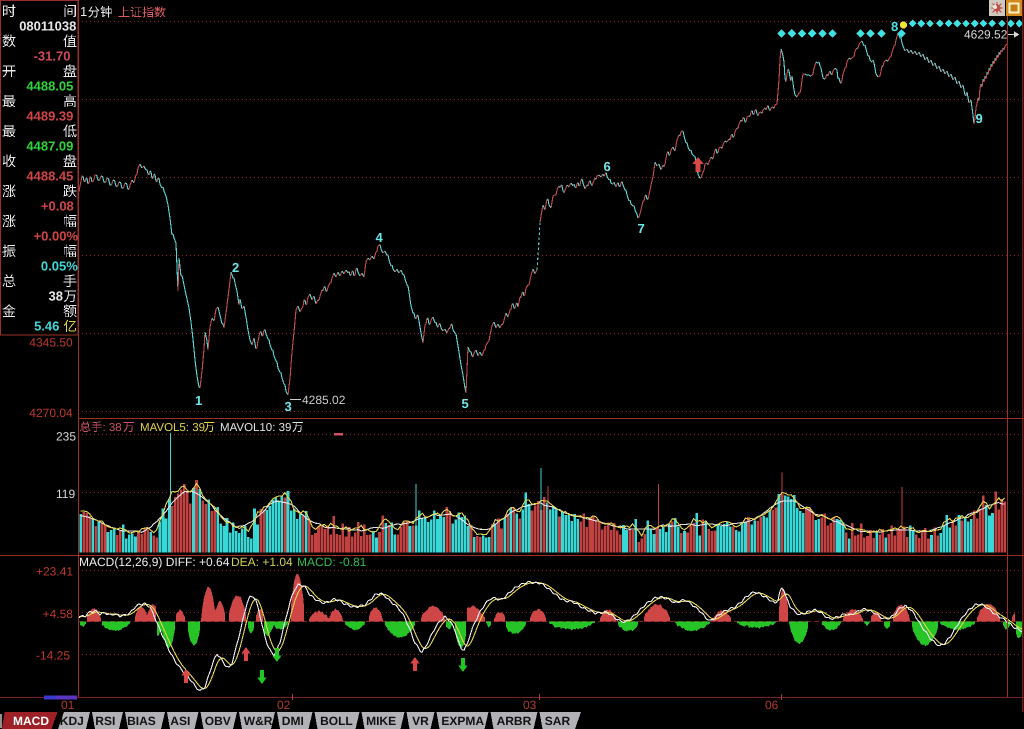 This screenshot has width=1024, height=729. What do you see at coordinates (47, 26) in the screenshot?
I see `svg-text: 08011038` at bounding box center [47, 26].